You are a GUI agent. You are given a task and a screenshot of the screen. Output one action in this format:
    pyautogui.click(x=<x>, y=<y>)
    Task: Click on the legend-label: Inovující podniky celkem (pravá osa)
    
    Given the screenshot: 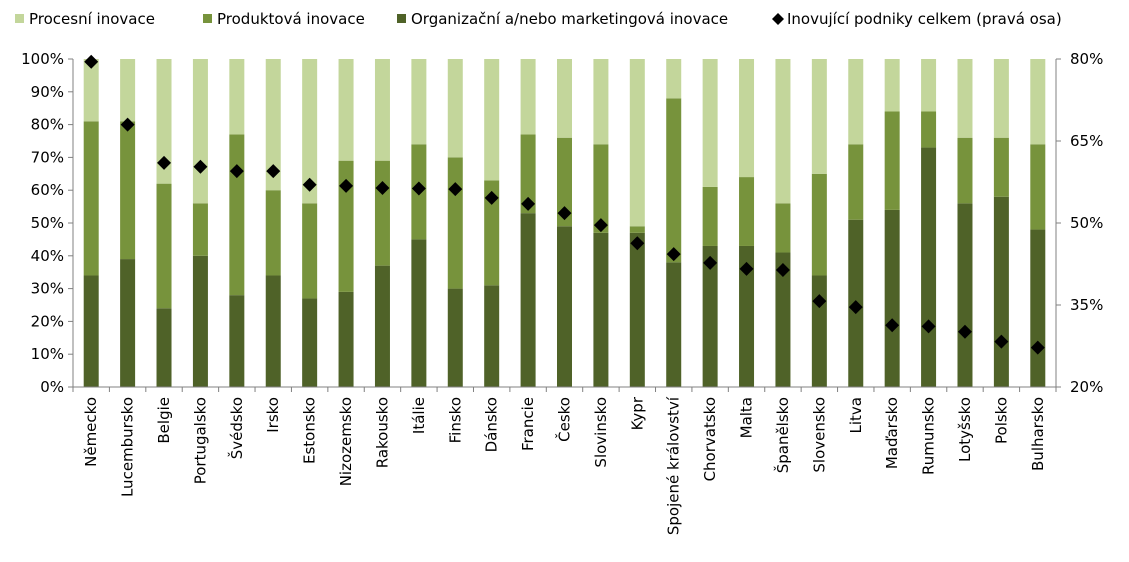 What is the action you would take?
    pyautogui.click(x=924, y=19)
    